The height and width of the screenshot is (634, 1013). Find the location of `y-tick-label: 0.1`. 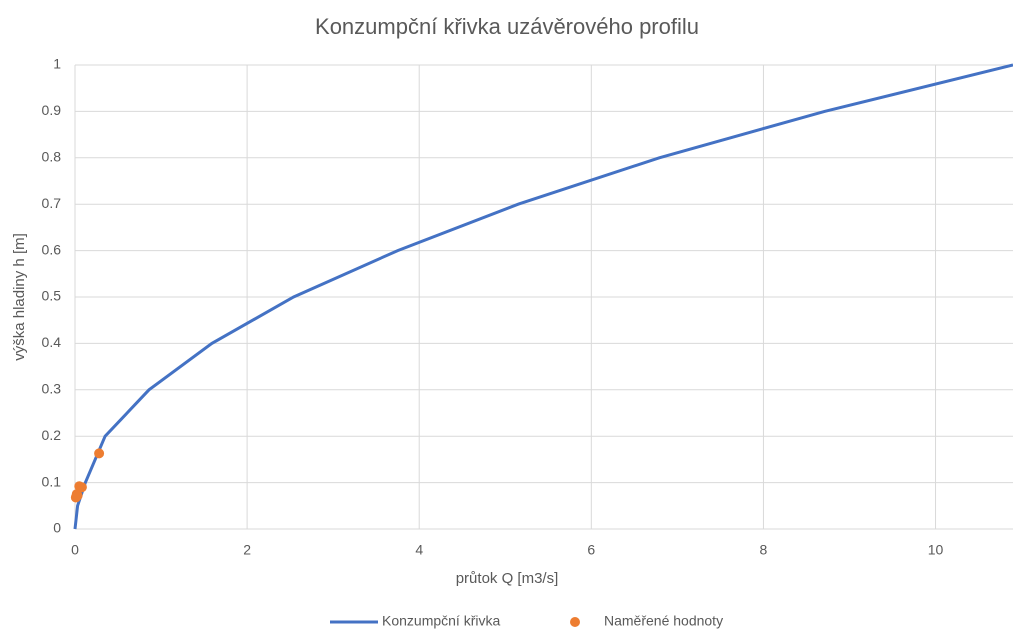

y-tick-label: 0.1 is located at coordinates (52, 481).